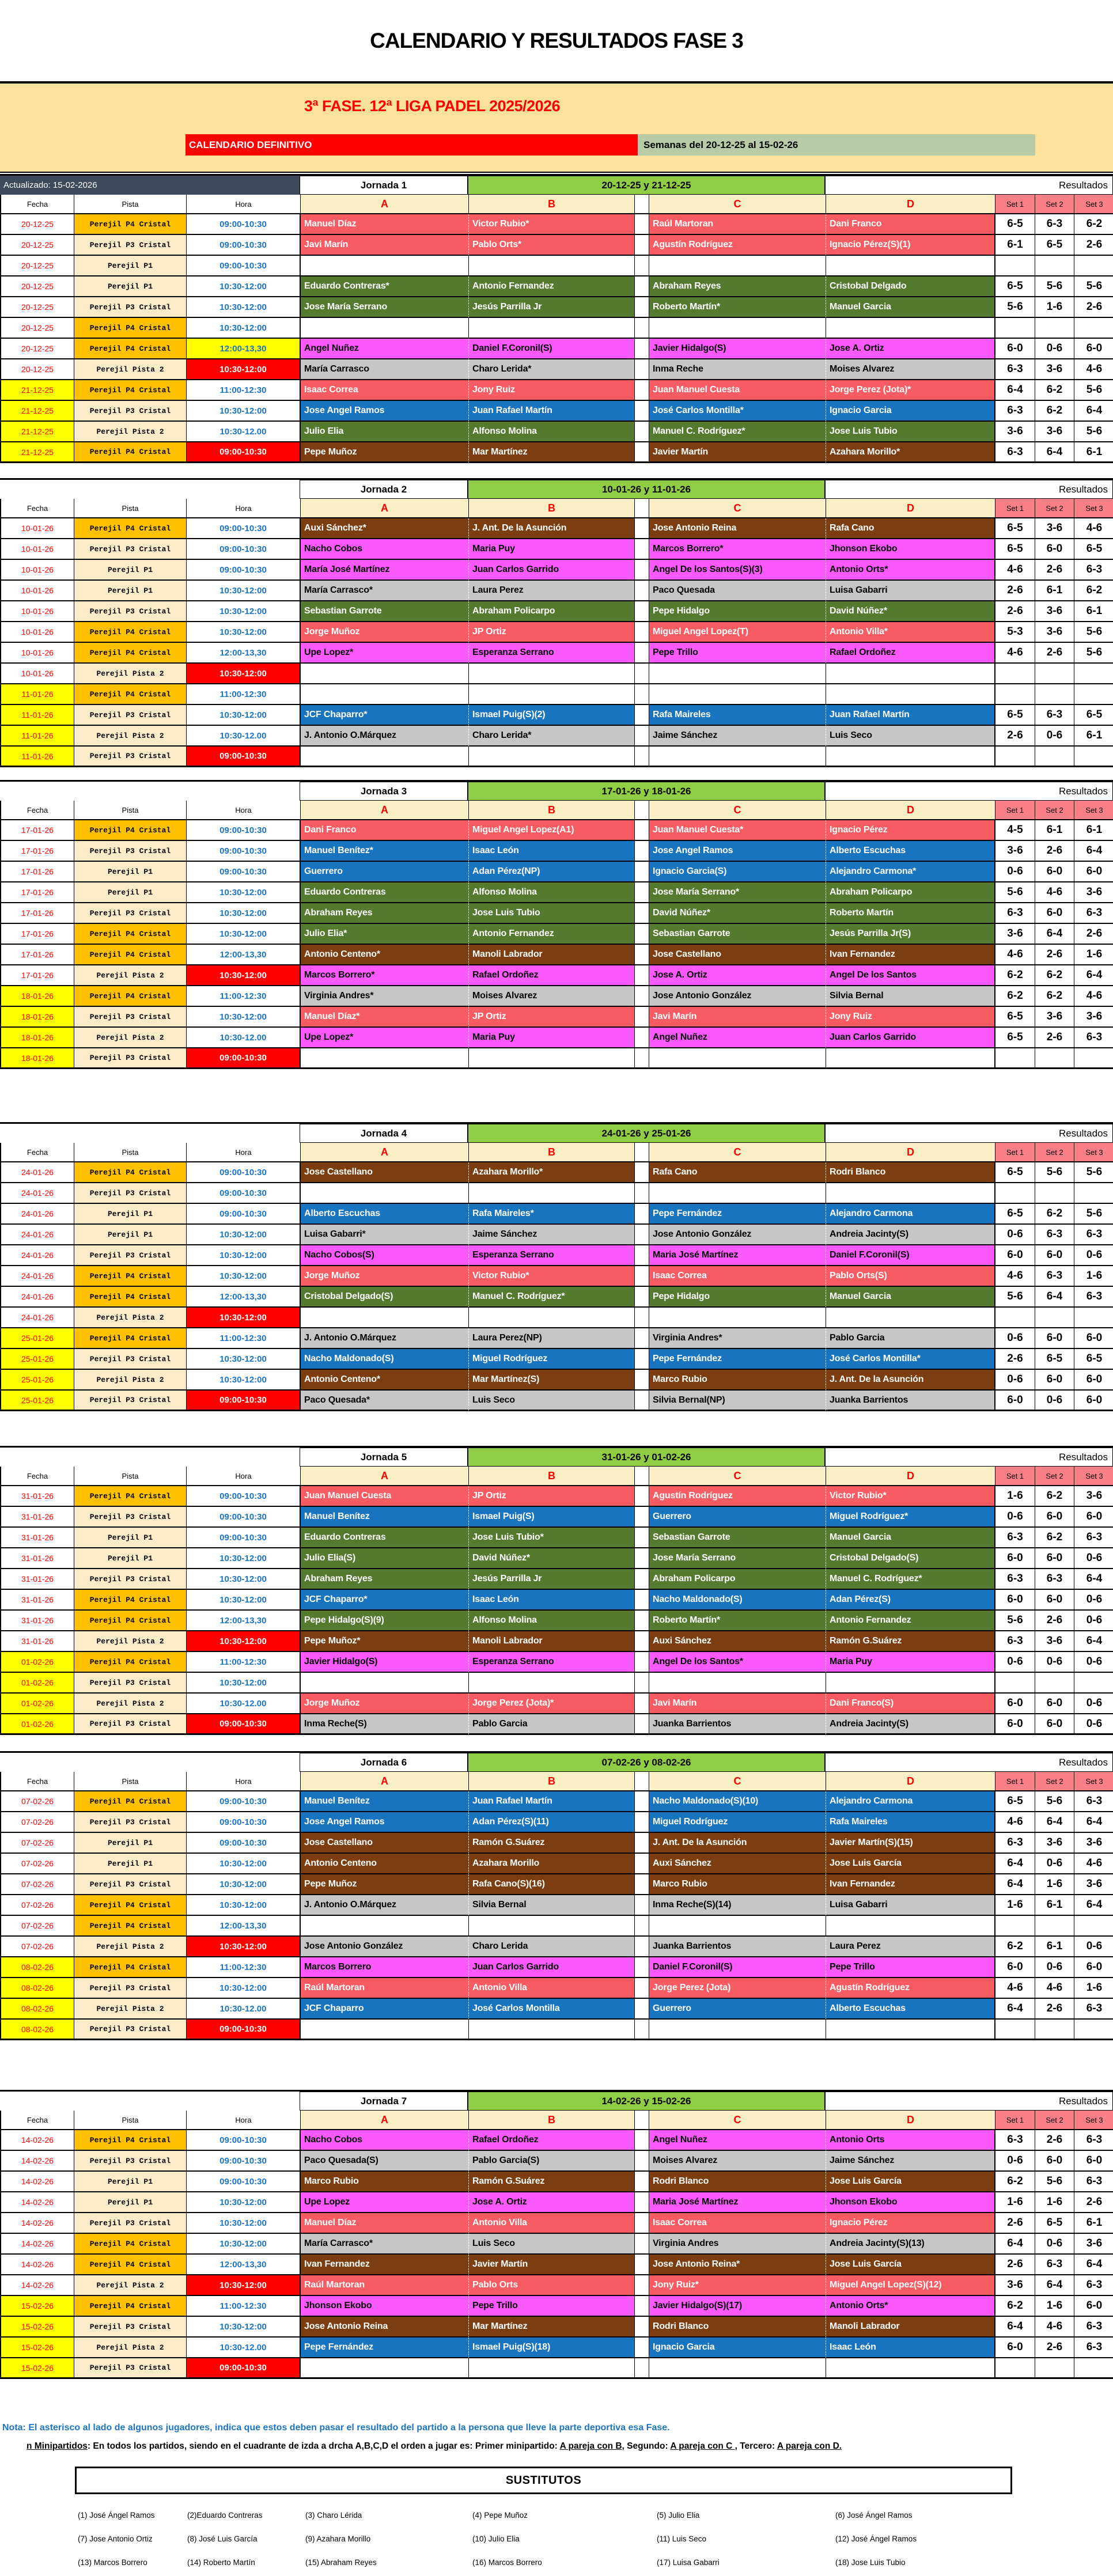 The height and width of the screenshot is (2576, 1113). What do you see at coordinates (1015, 349) in the screenshot?
I see `set1-cell: 6-0` at bounding box center [1015, 349].